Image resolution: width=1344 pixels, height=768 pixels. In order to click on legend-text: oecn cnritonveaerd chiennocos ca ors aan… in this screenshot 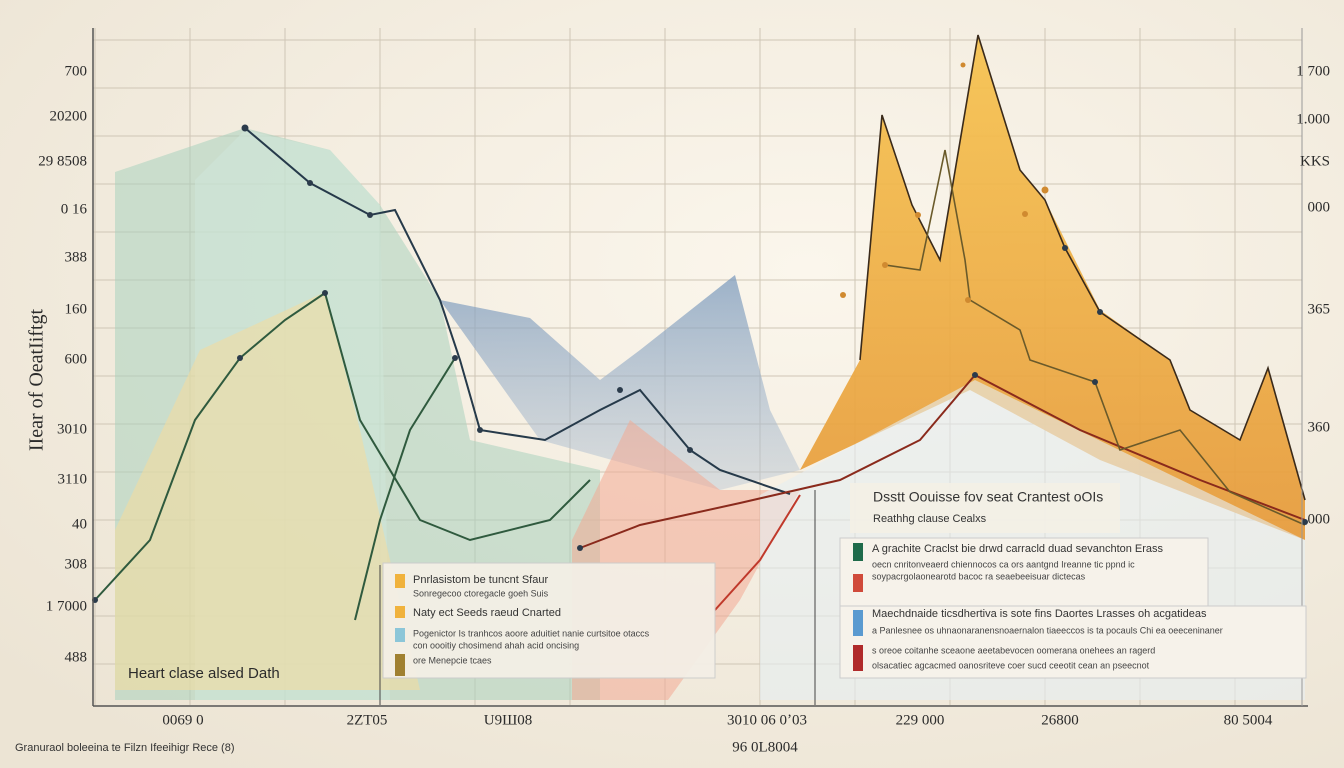, I will do `click(1003, 564)`.